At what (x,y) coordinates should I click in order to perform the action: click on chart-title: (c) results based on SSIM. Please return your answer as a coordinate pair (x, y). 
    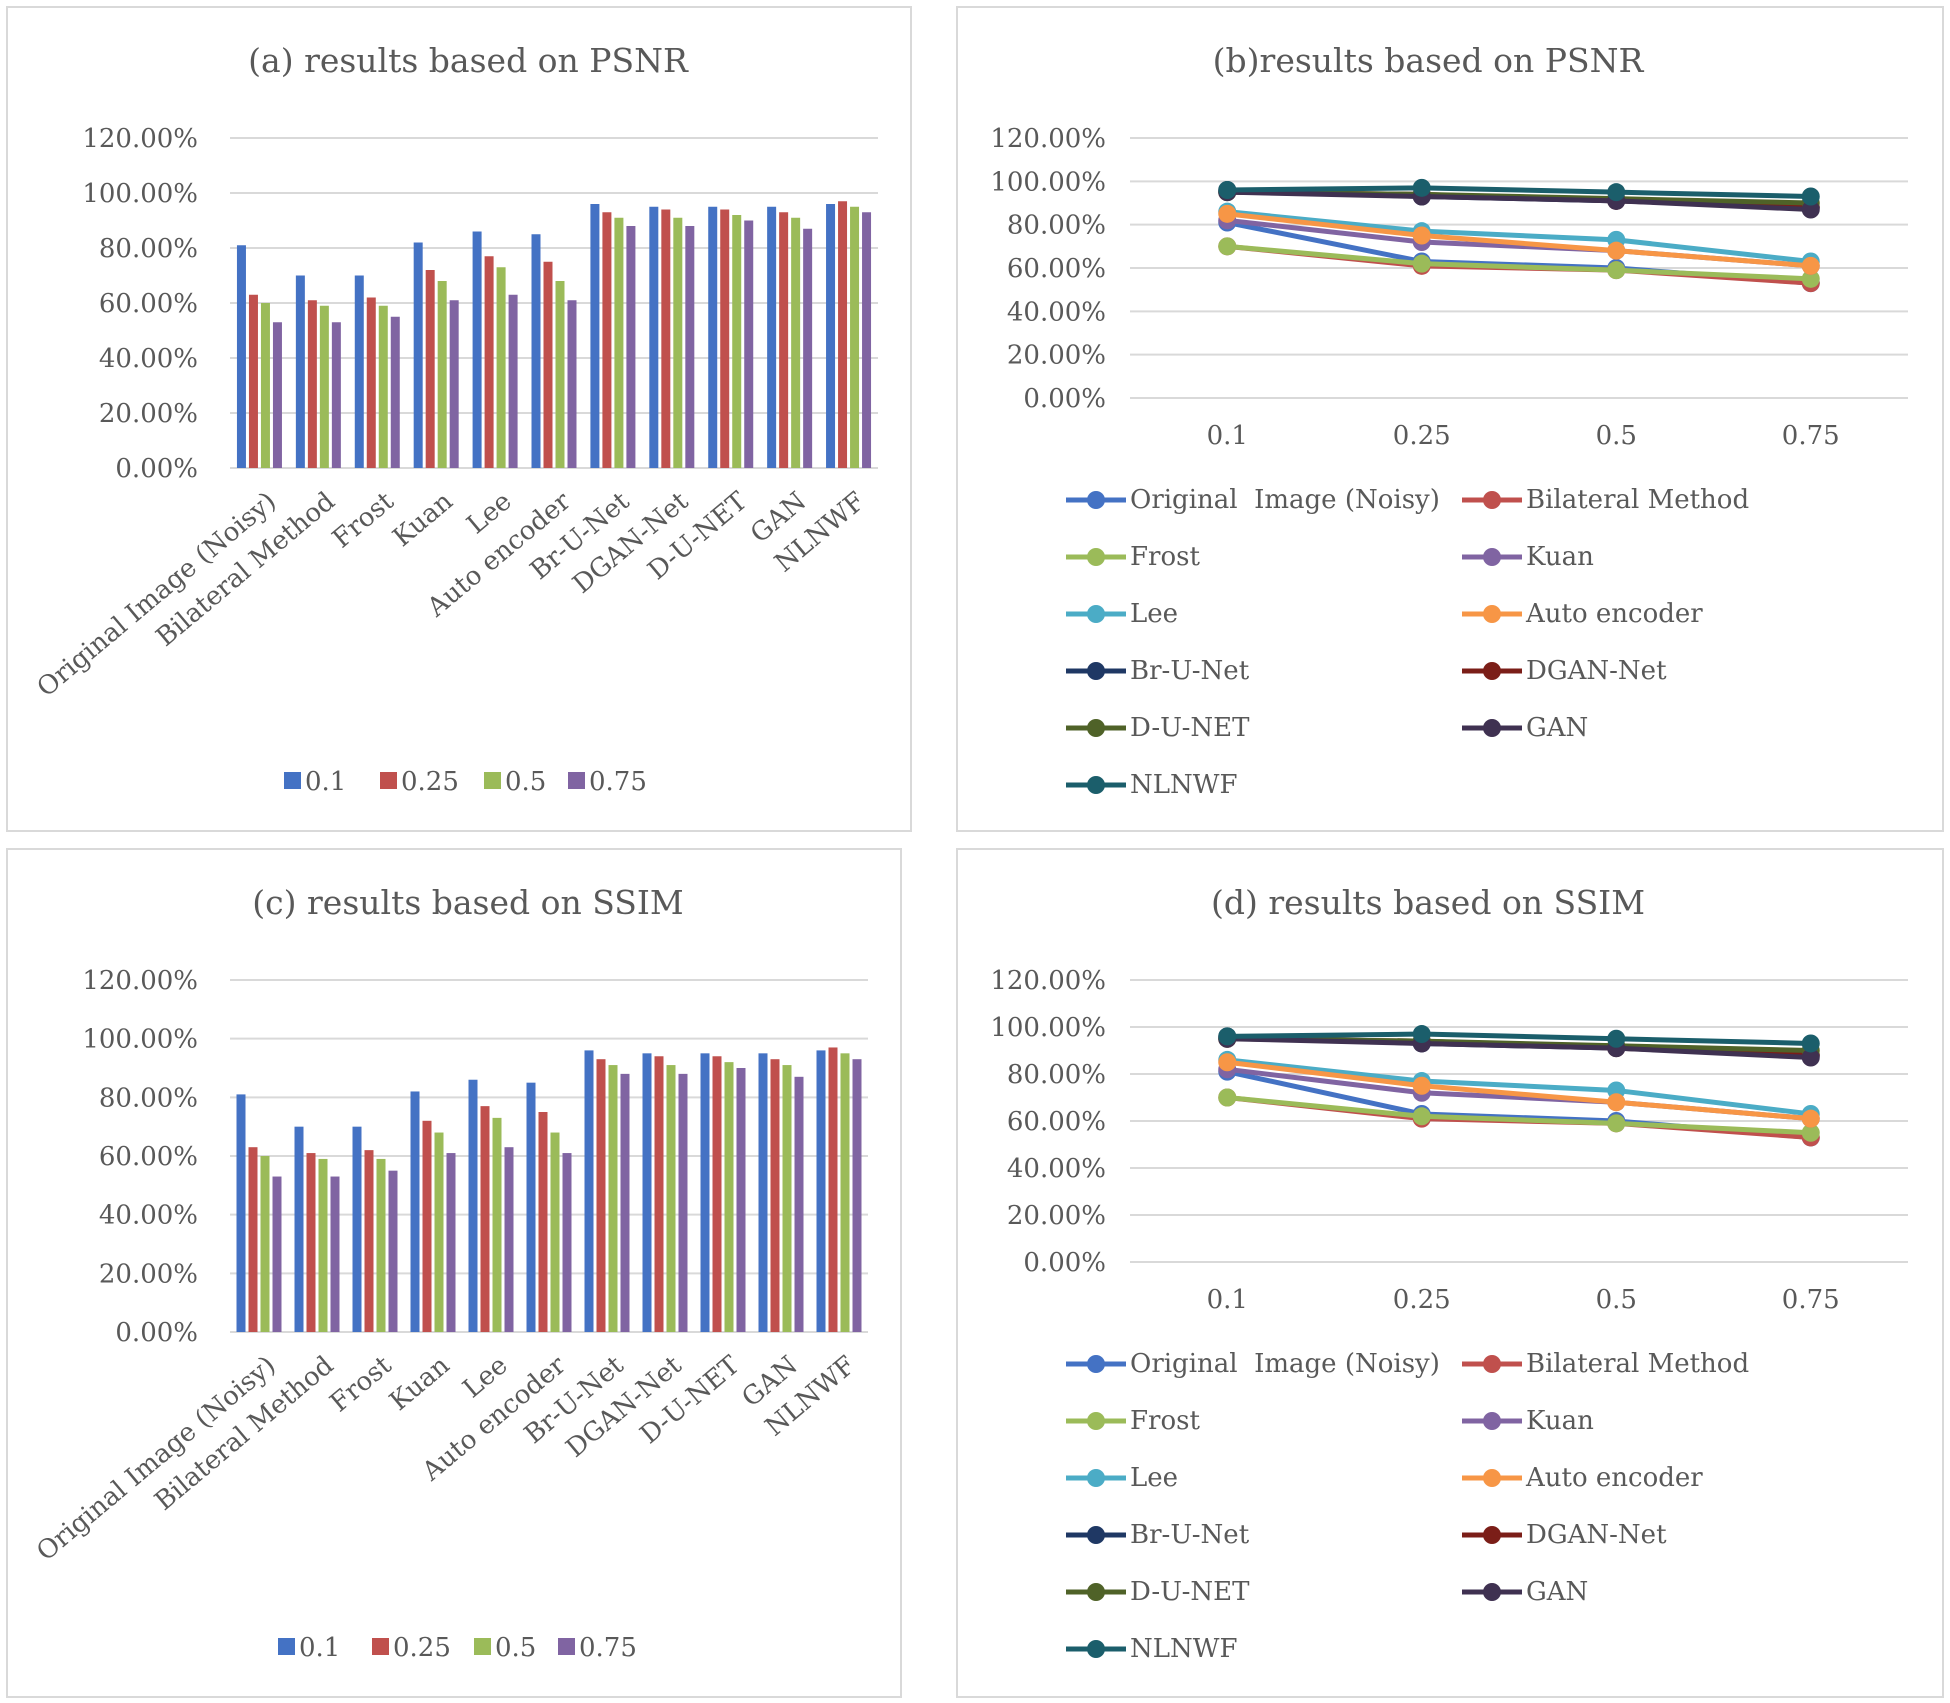
    Looking at the image, I should click on (467, 902).